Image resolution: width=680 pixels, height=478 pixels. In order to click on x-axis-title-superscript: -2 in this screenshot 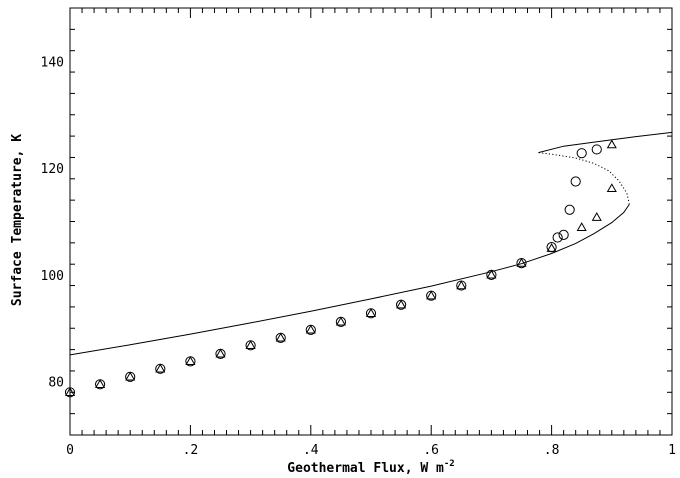, I will do `click(449, 464)`.